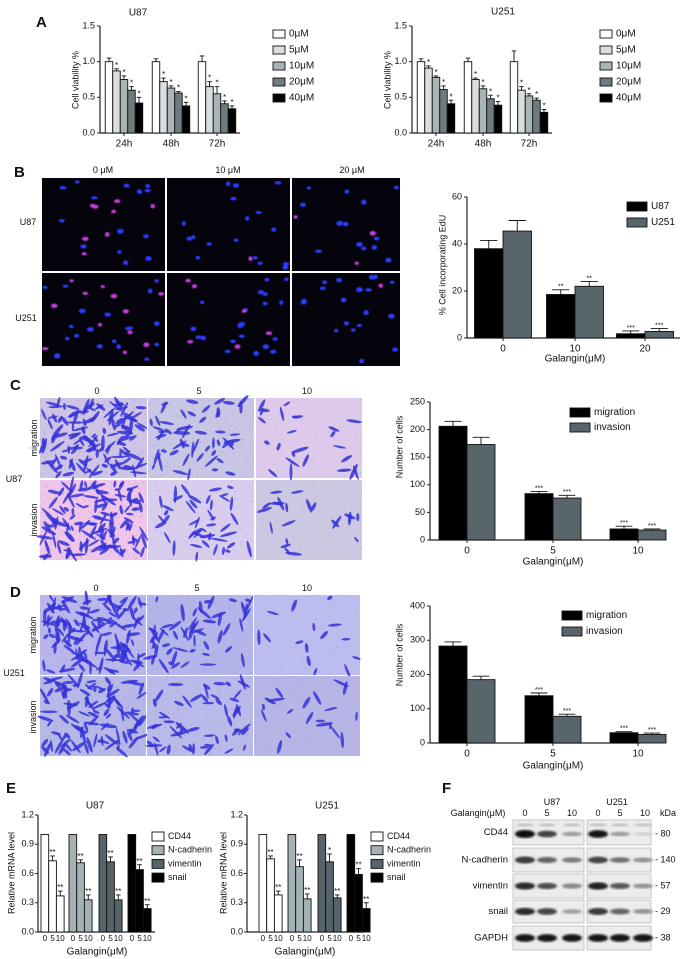  What do you see at coordinates (346, 319) in the screenshot?
I see `micrograph-background` at bounding box center [346, 319].